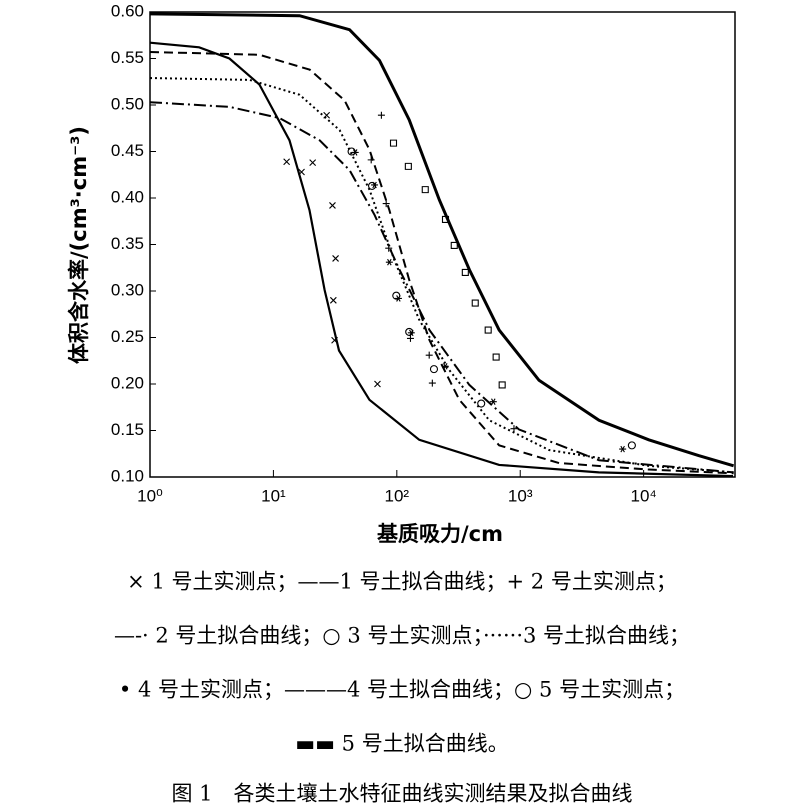  I want to click on x-axis-label: 基质吸力/cm, so click(440, 534).